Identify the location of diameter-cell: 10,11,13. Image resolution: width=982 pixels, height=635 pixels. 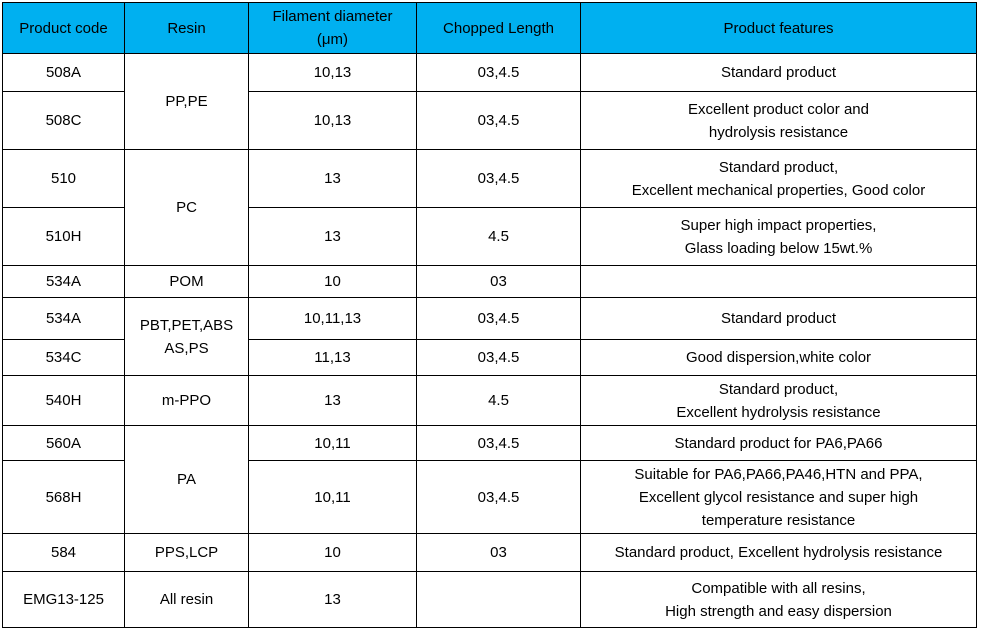
(332, 318).